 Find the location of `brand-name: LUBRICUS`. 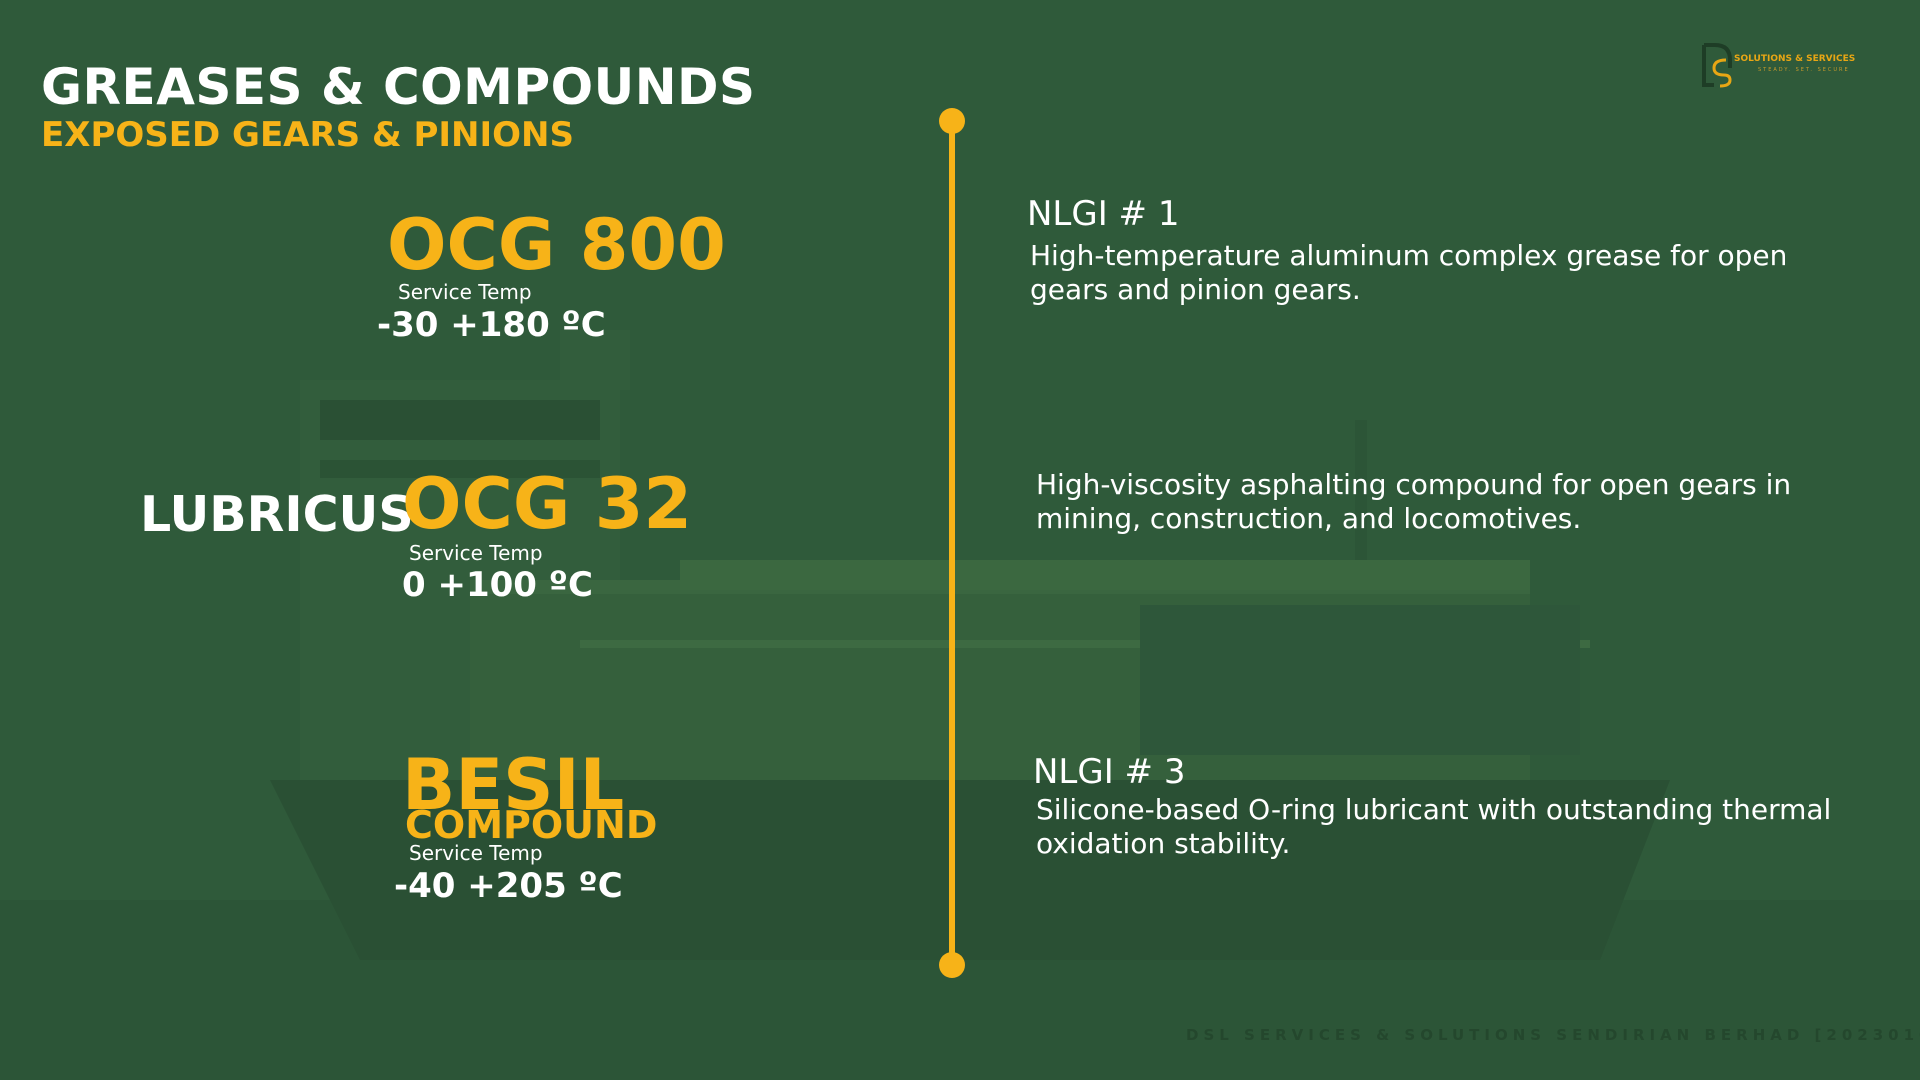

brand-name: LUBRICUS is located at coordinates (277, 514).